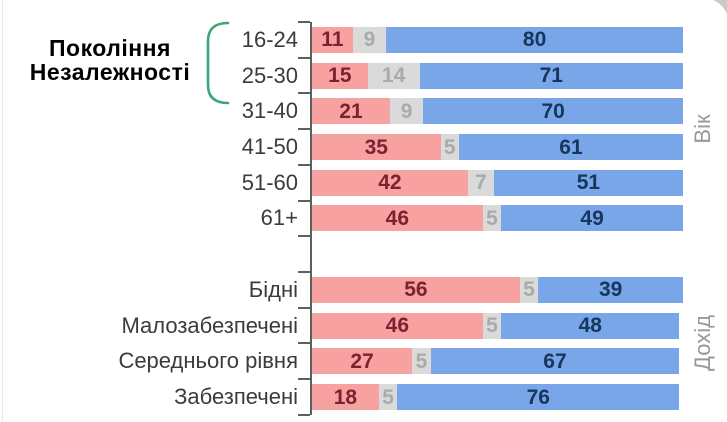 The image size is (727, 422). I want to click on segment-value-label: 15, so click(340, 76).